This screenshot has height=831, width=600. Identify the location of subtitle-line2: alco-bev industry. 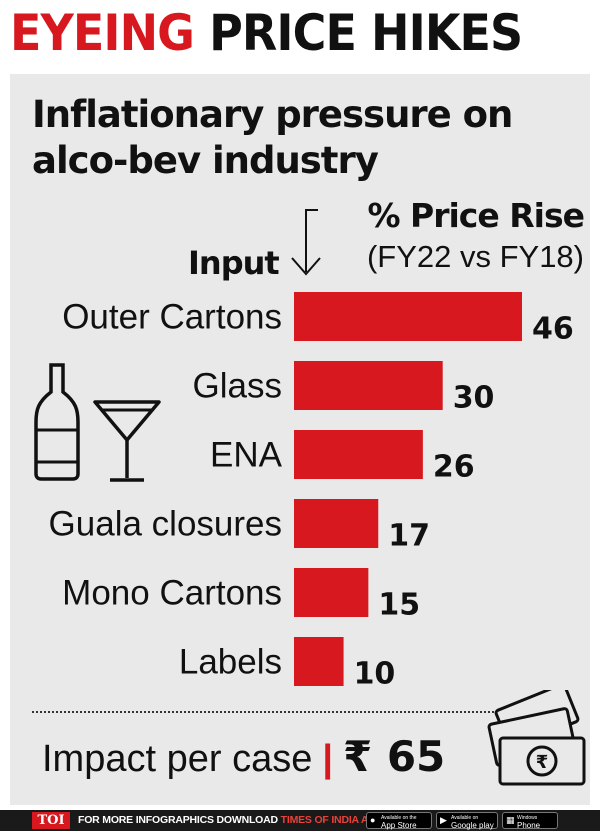
(205, 160).